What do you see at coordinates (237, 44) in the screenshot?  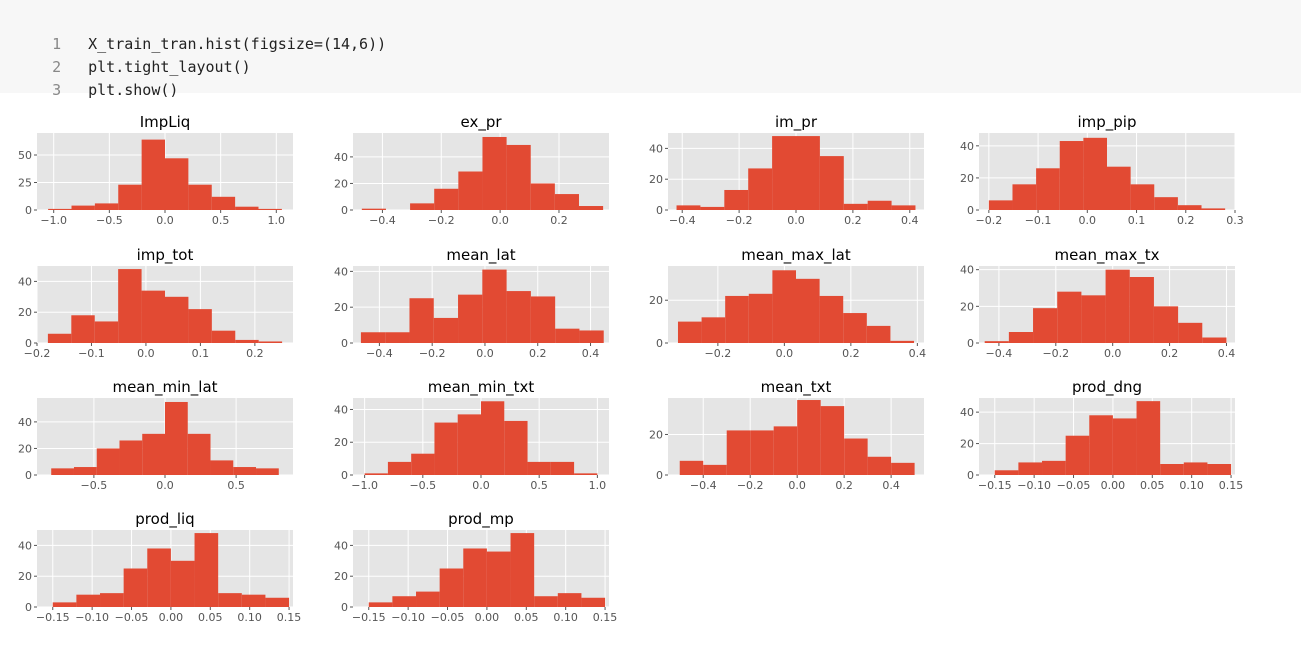 I see `code-text: X_train_tran.hist(figsize=(14,6))` at bounding box center [237, 44].